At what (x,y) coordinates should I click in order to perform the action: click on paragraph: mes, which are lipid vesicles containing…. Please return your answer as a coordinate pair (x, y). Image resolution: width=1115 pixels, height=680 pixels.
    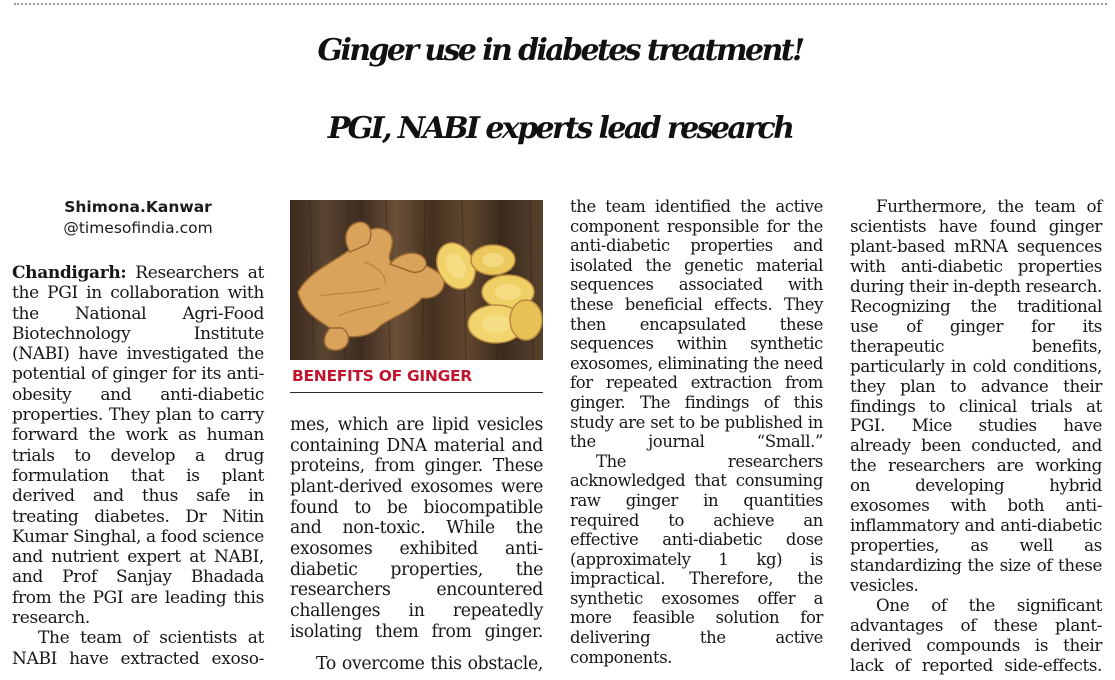
    Looking at the image, I should click on (416, 528).